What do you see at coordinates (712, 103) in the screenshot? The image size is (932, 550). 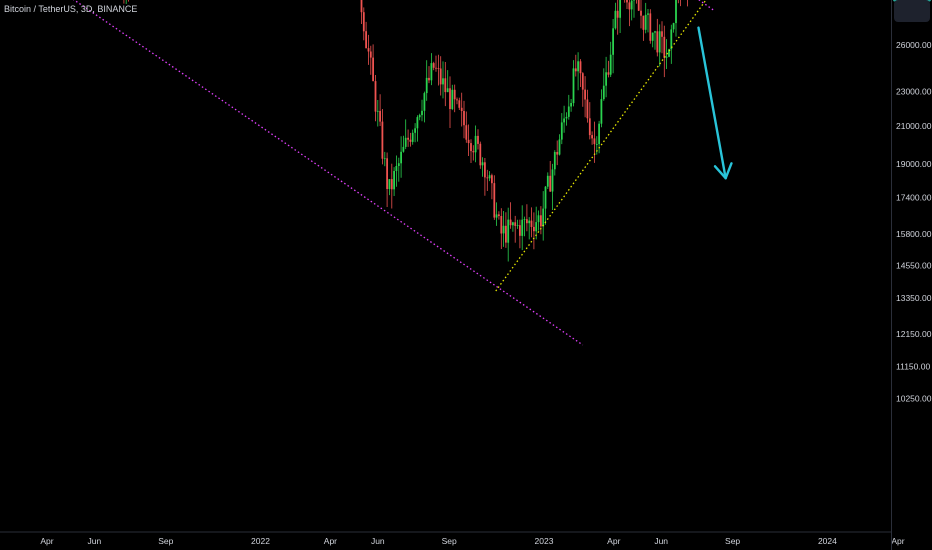 I see `forecast-arrow-shaft` at bounding box center [712, 103].